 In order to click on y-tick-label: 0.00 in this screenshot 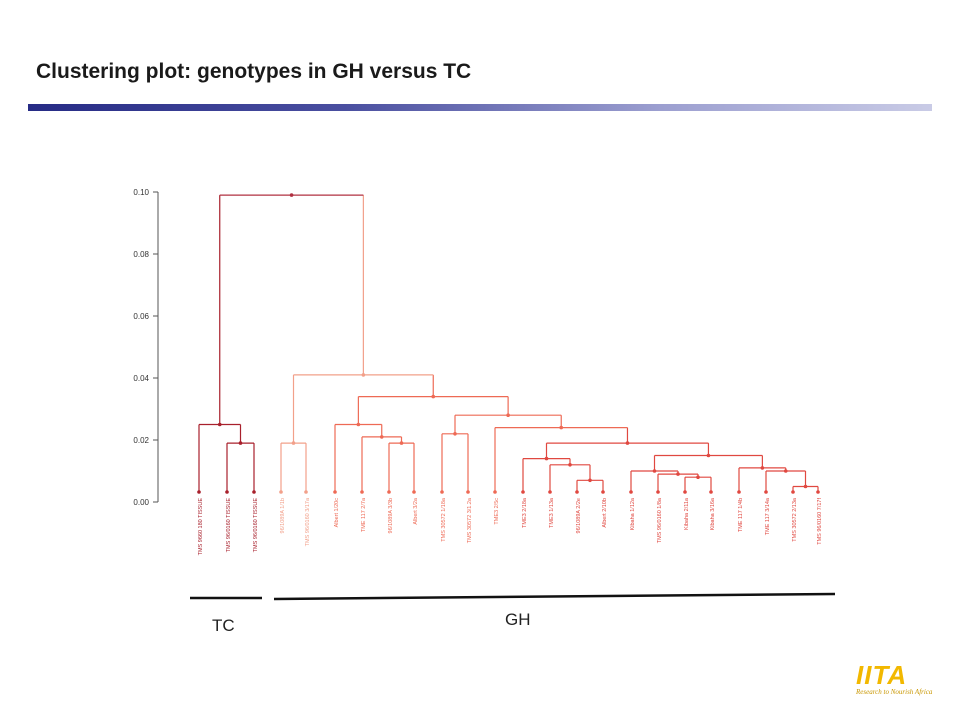, I will do `click(141, 502)`.